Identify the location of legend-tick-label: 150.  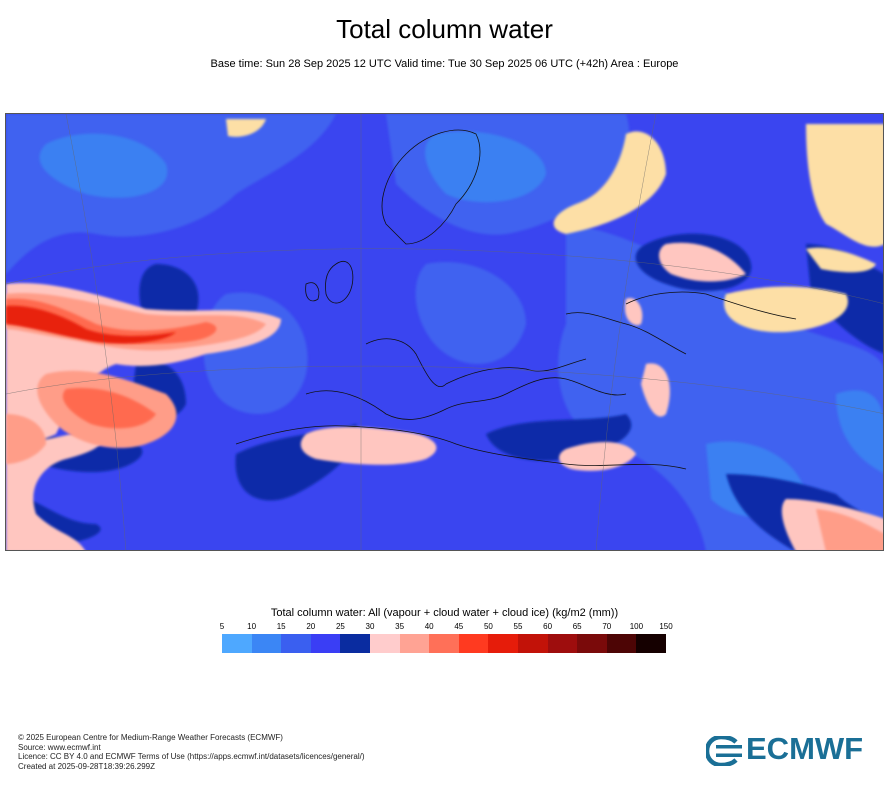
(666, 626).